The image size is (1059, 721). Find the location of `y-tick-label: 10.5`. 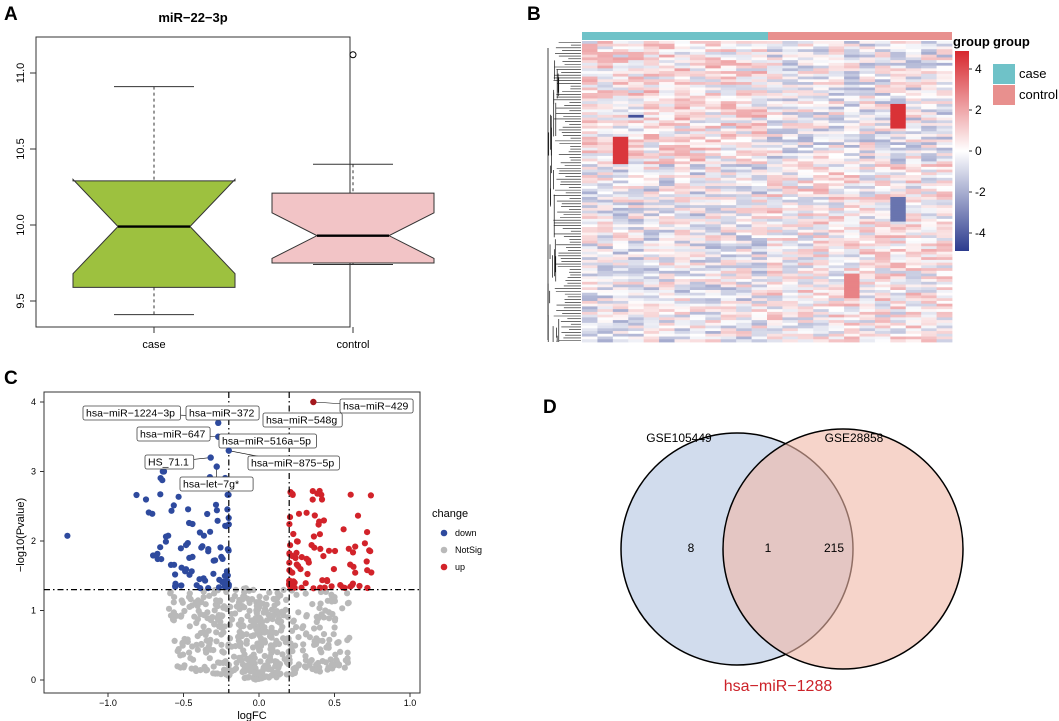

y-tick-label: 10.5 is located at coordinates (21, 148).